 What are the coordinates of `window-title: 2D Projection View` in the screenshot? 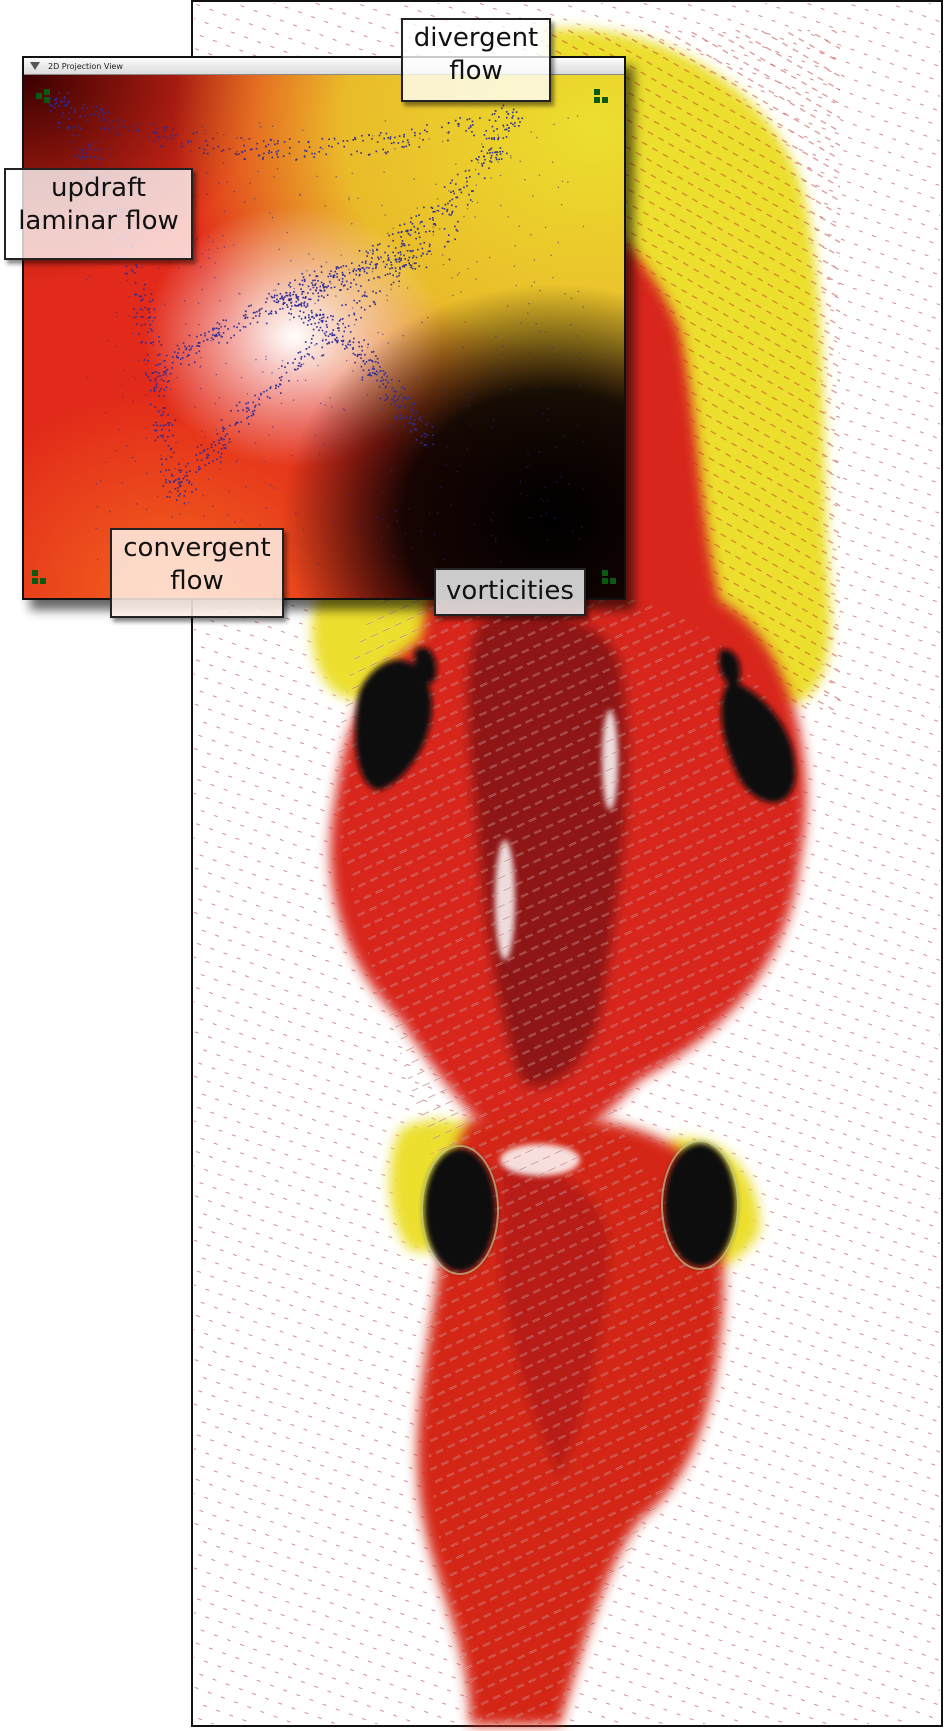 It's located at (85, 66).